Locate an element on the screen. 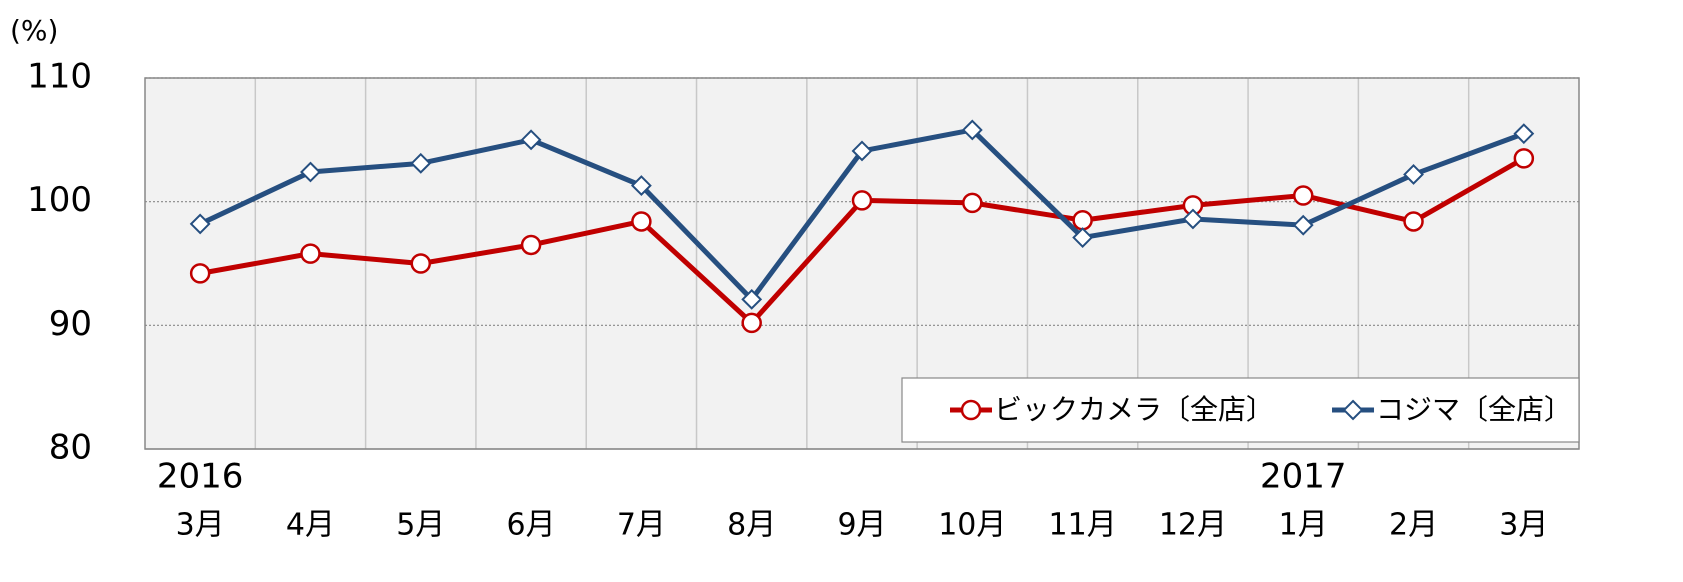 Image resolution: width=1683 pixels, height=582 pixels. x-tick-label: 7月 is located at coordinates (641, 525).